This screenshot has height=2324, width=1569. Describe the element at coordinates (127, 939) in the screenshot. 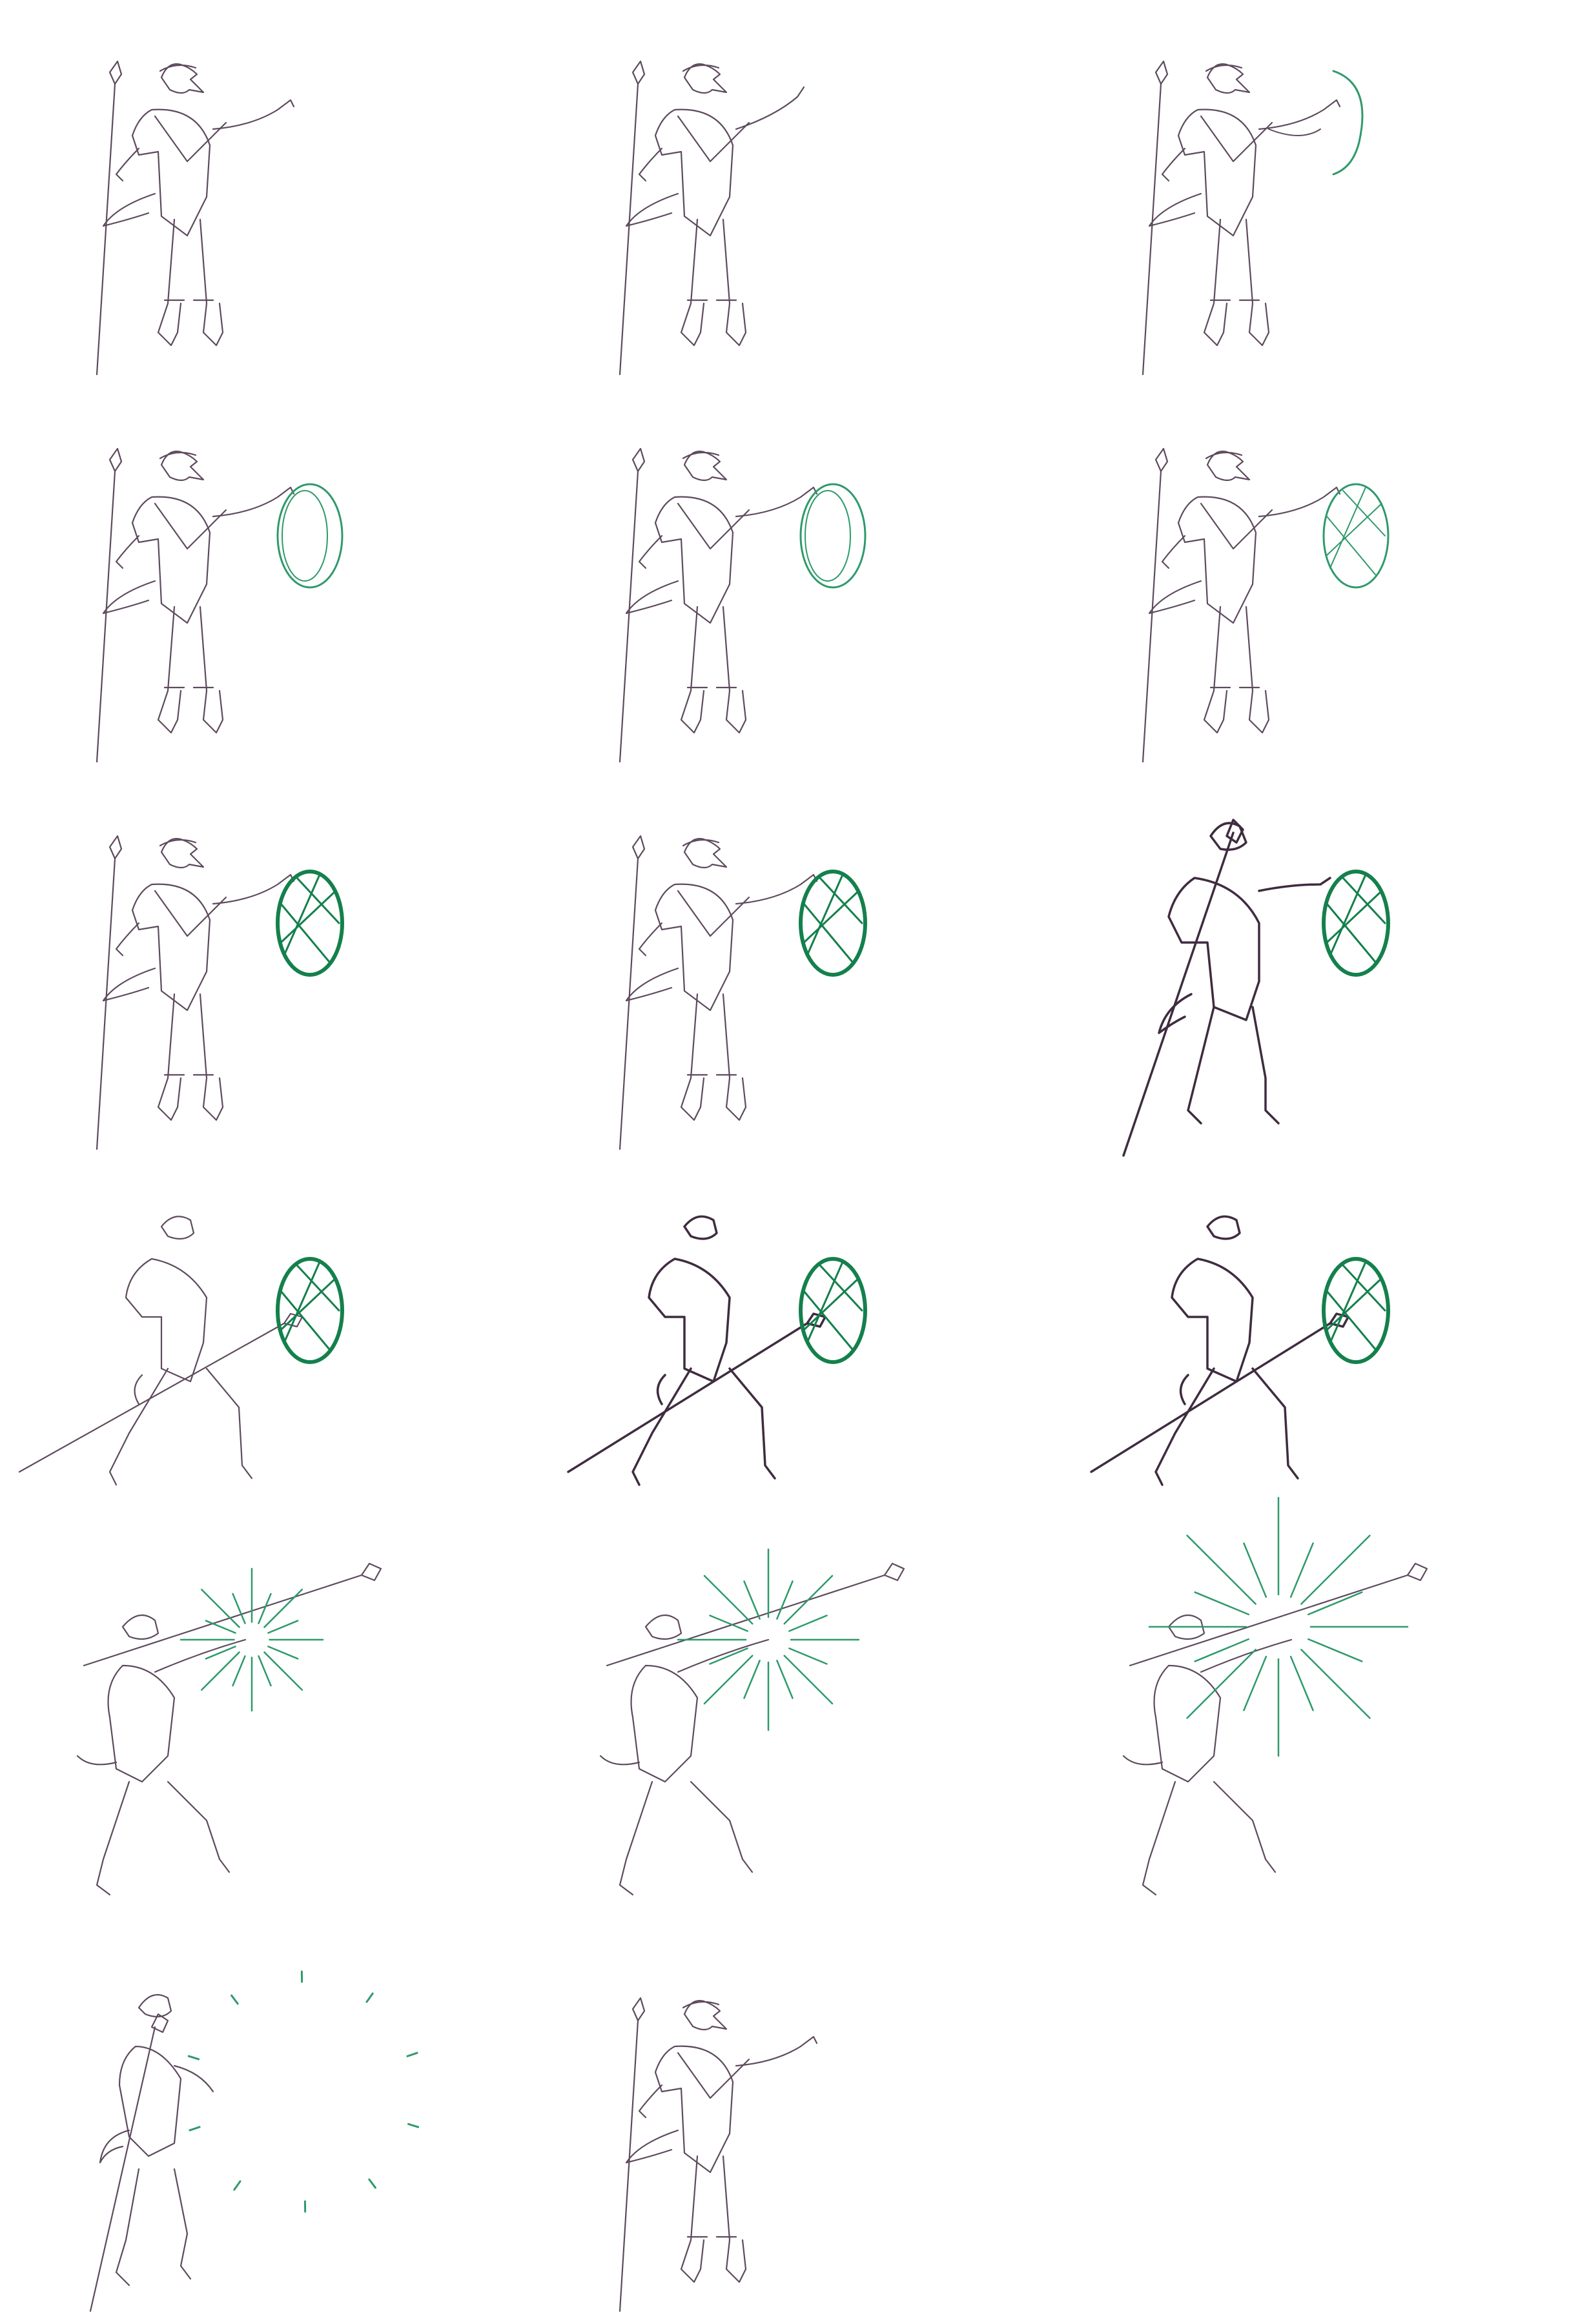

I see `arm-staff` at that location.